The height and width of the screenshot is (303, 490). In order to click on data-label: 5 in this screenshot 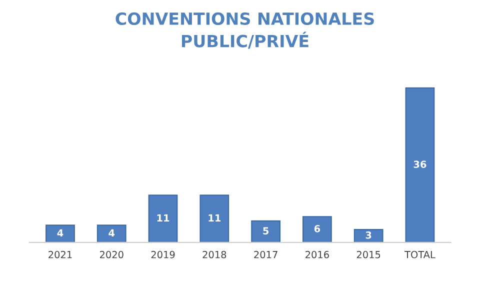, I will do `click(265, 230)`.